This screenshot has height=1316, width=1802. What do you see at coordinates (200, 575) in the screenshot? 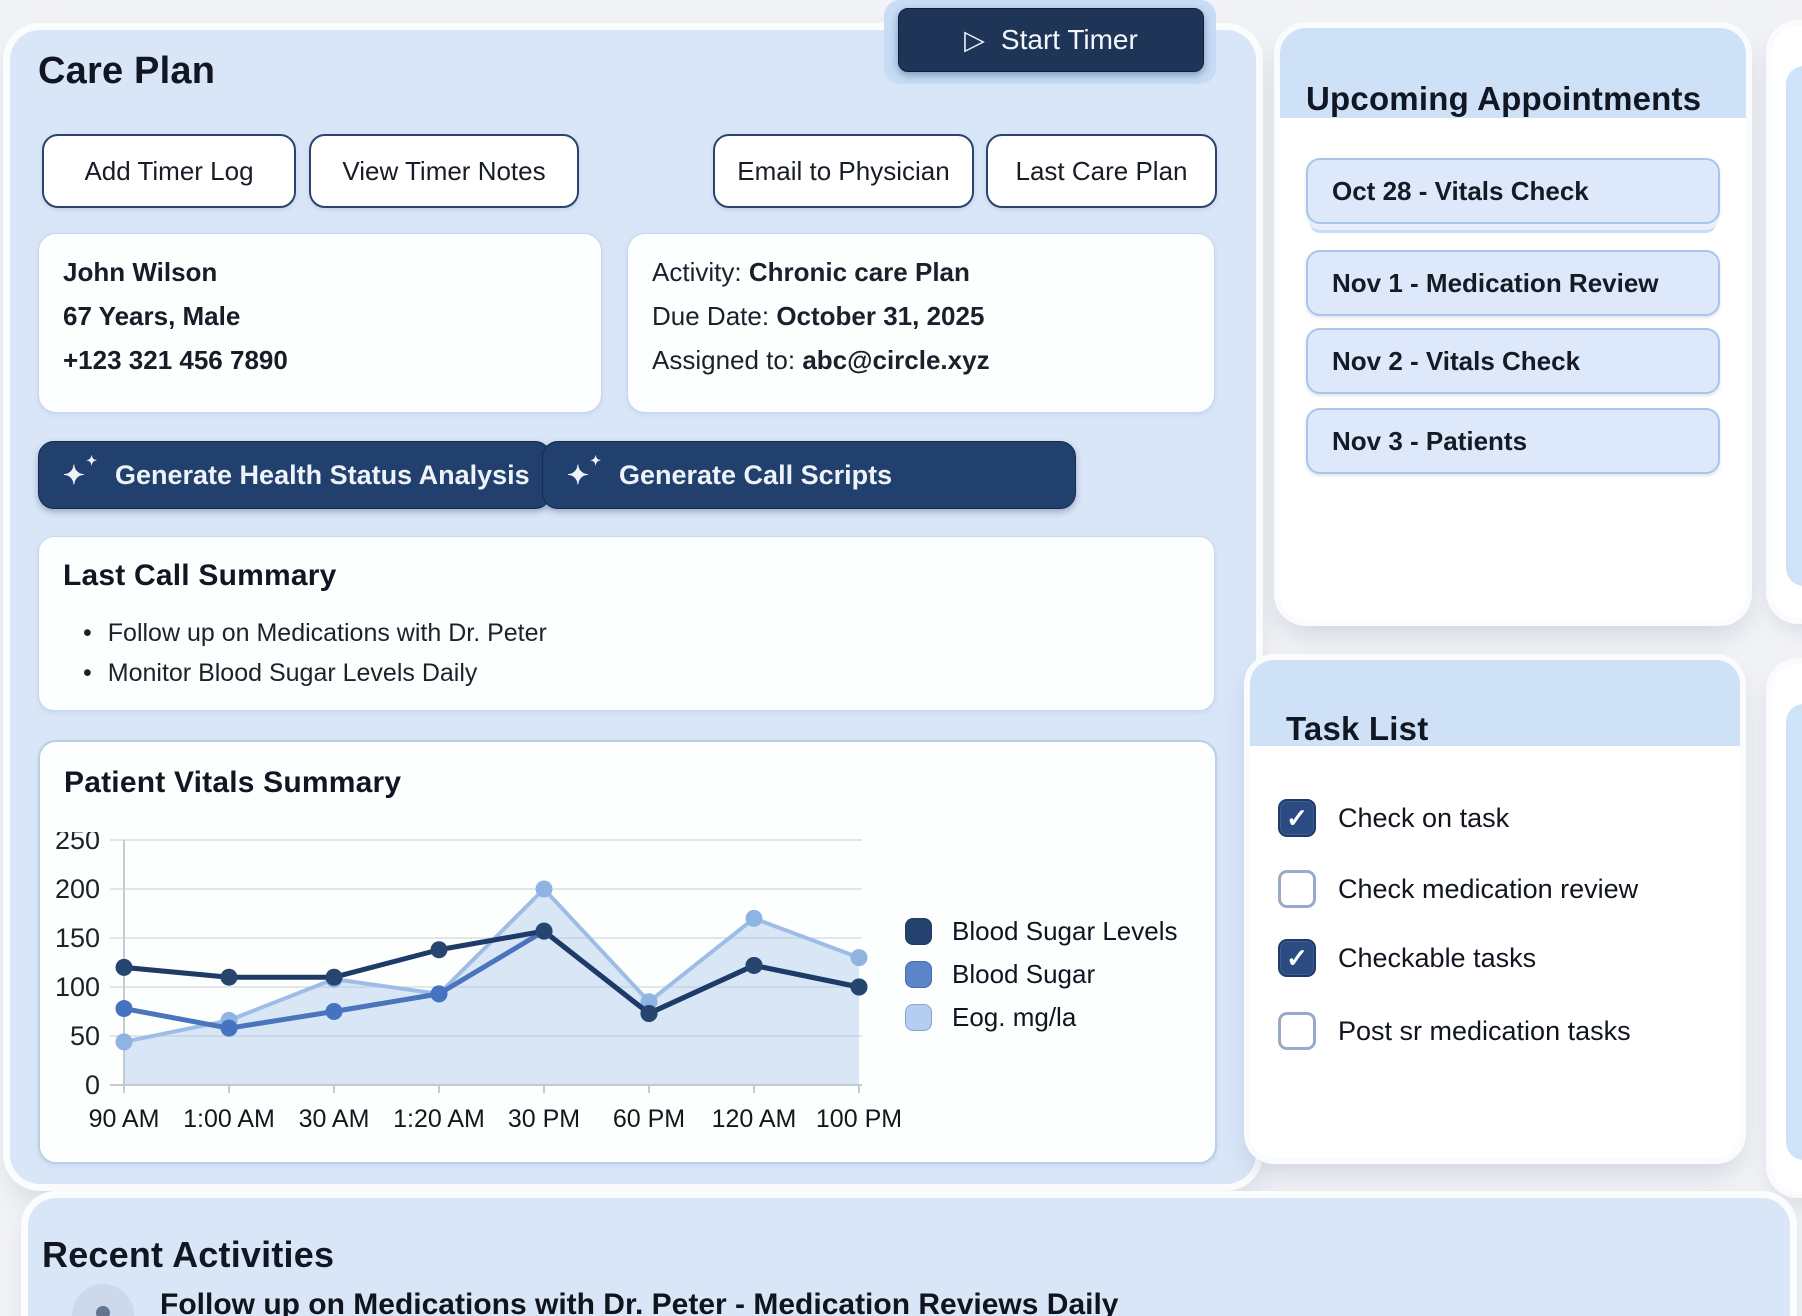
I see `last-call-summary-title: Last Call Summary` at bounding box center [200, 575].